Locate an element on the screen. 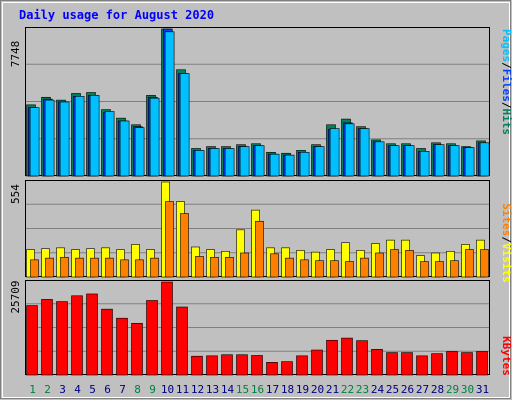 This screenshot has width=512, height=400. x-tick-label: 21 is located at coordinates (332, 389).